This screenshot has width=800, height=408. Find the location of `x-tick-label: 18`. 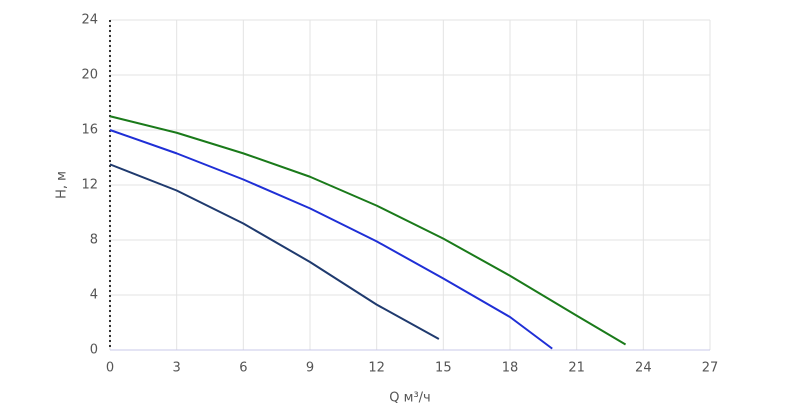

x-tick-label: 18 is located at coordinates (510, 368).